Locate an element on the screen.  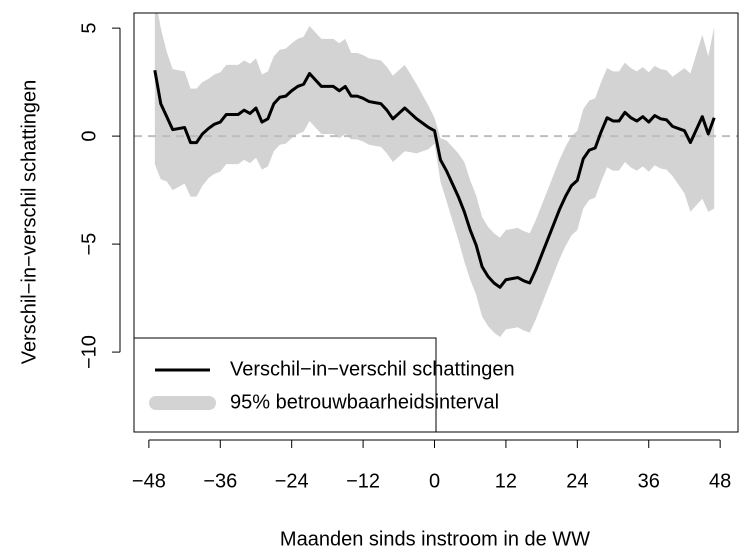
x-tick-label: −24 is located at coordinates (292, 481).